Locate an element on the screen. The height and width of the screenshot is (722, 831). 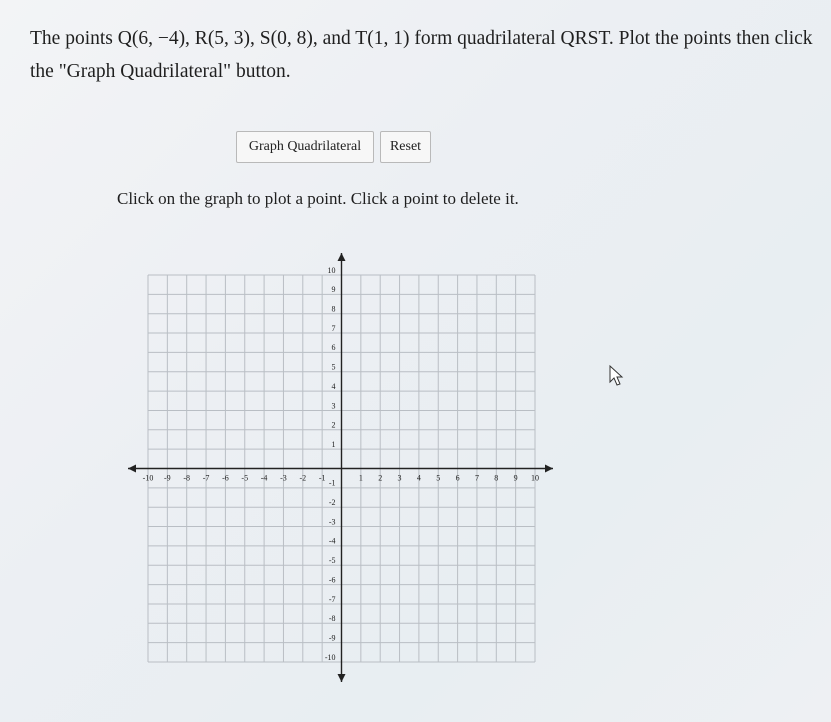
y-tick-label: -3 is located at coordinates (332, 521).